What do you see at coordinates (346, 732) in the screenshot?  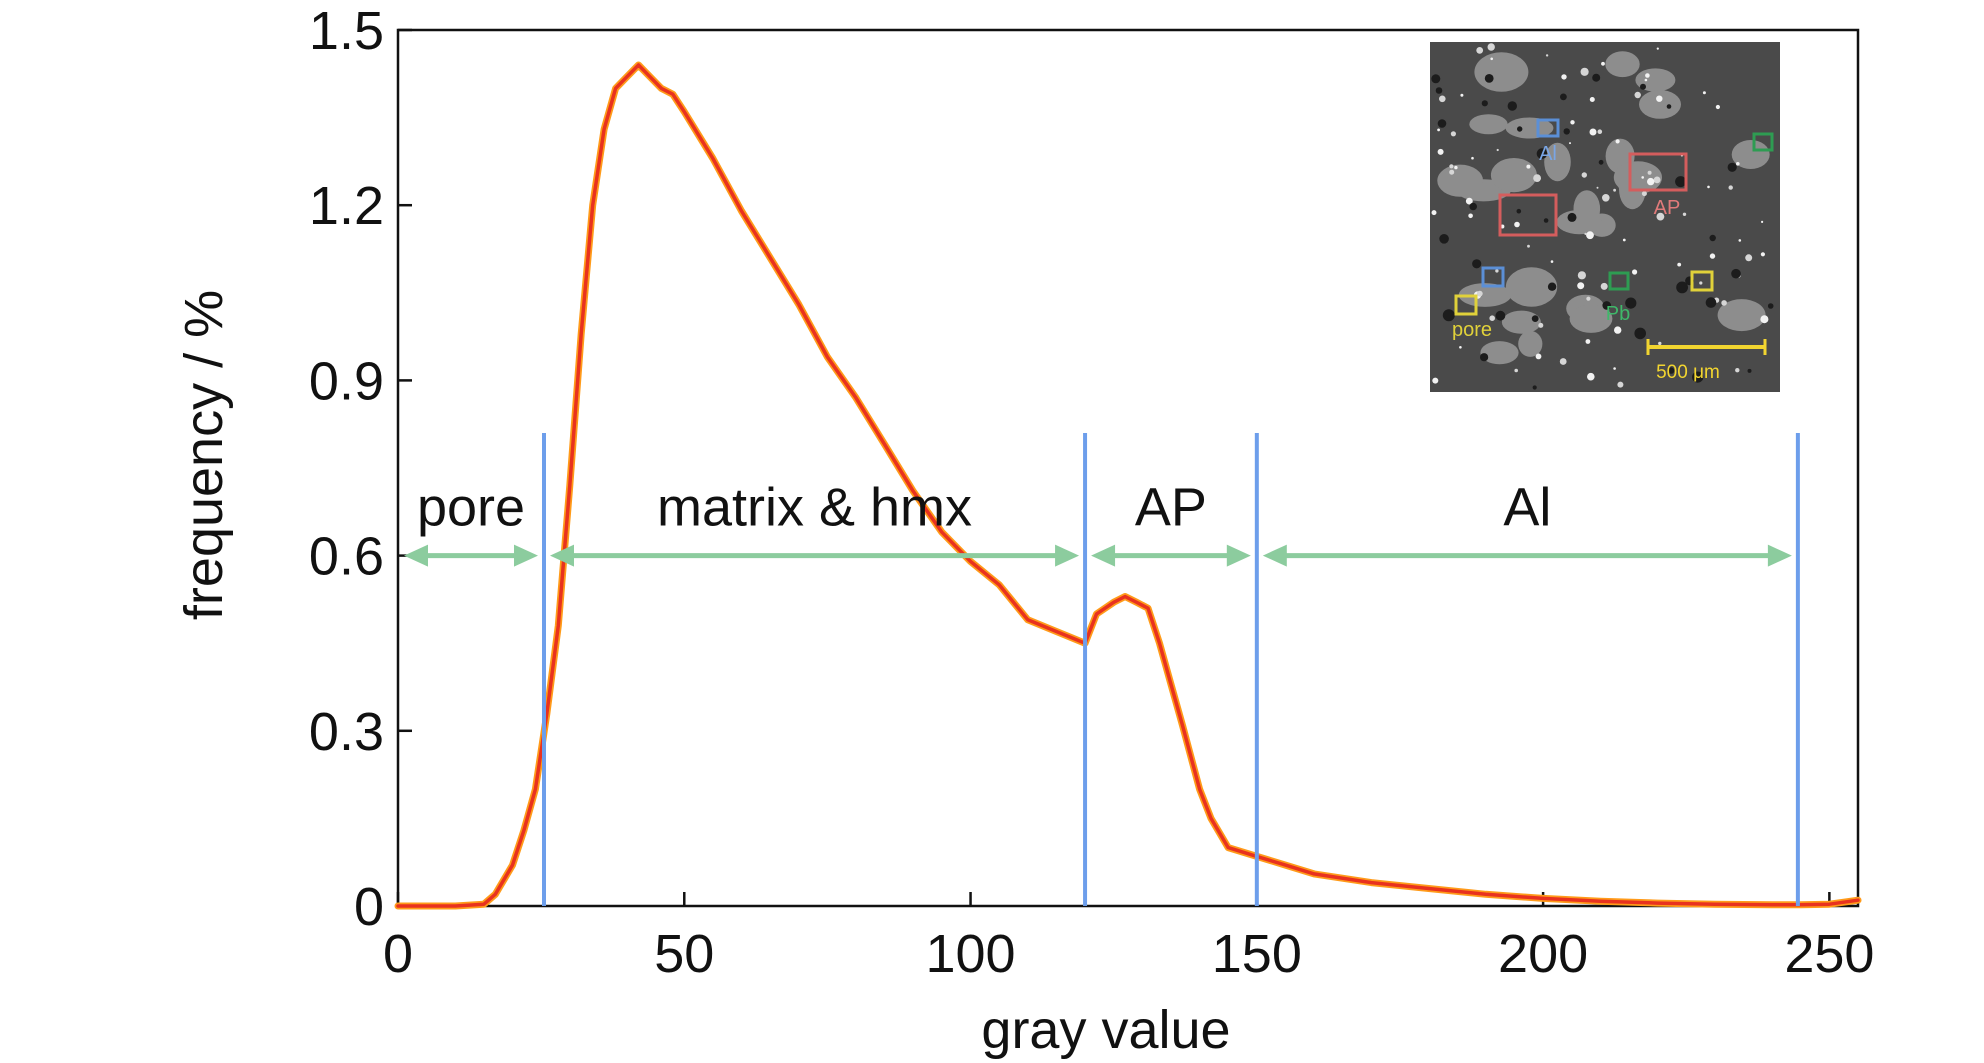 I see `y-tick-label: 0.3` at bounding box center [346, 732].